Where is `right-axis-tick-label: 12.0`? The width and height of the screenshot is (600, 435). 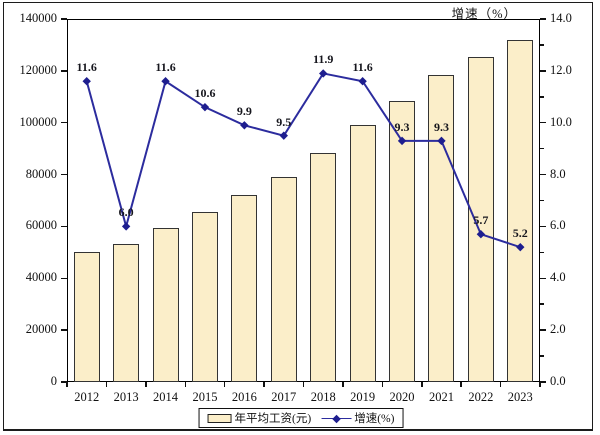
right-axis-tick-label: 12.0 is located at coordinates (561, 69).